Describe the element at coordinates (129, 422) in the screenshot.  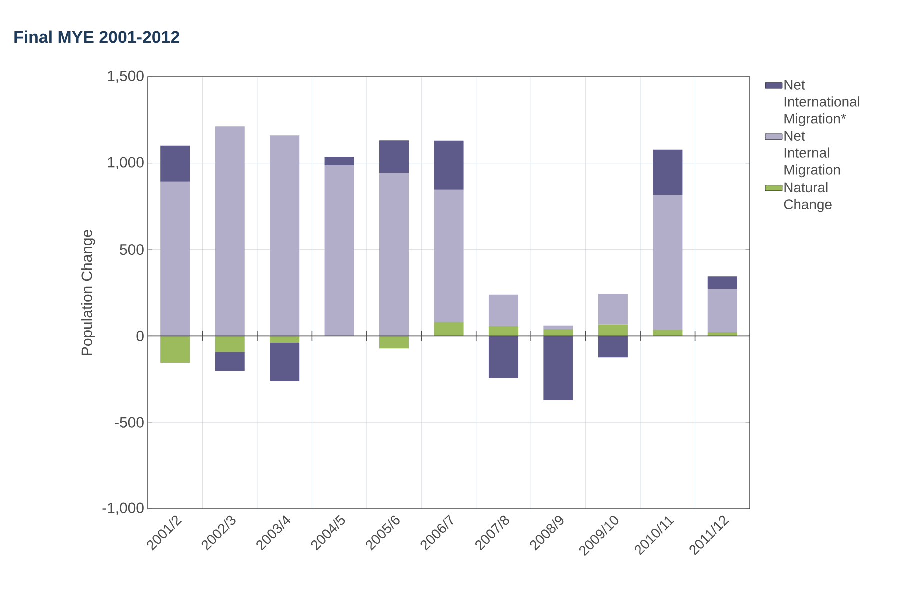
I see `y-tick-label: -500` at that location.